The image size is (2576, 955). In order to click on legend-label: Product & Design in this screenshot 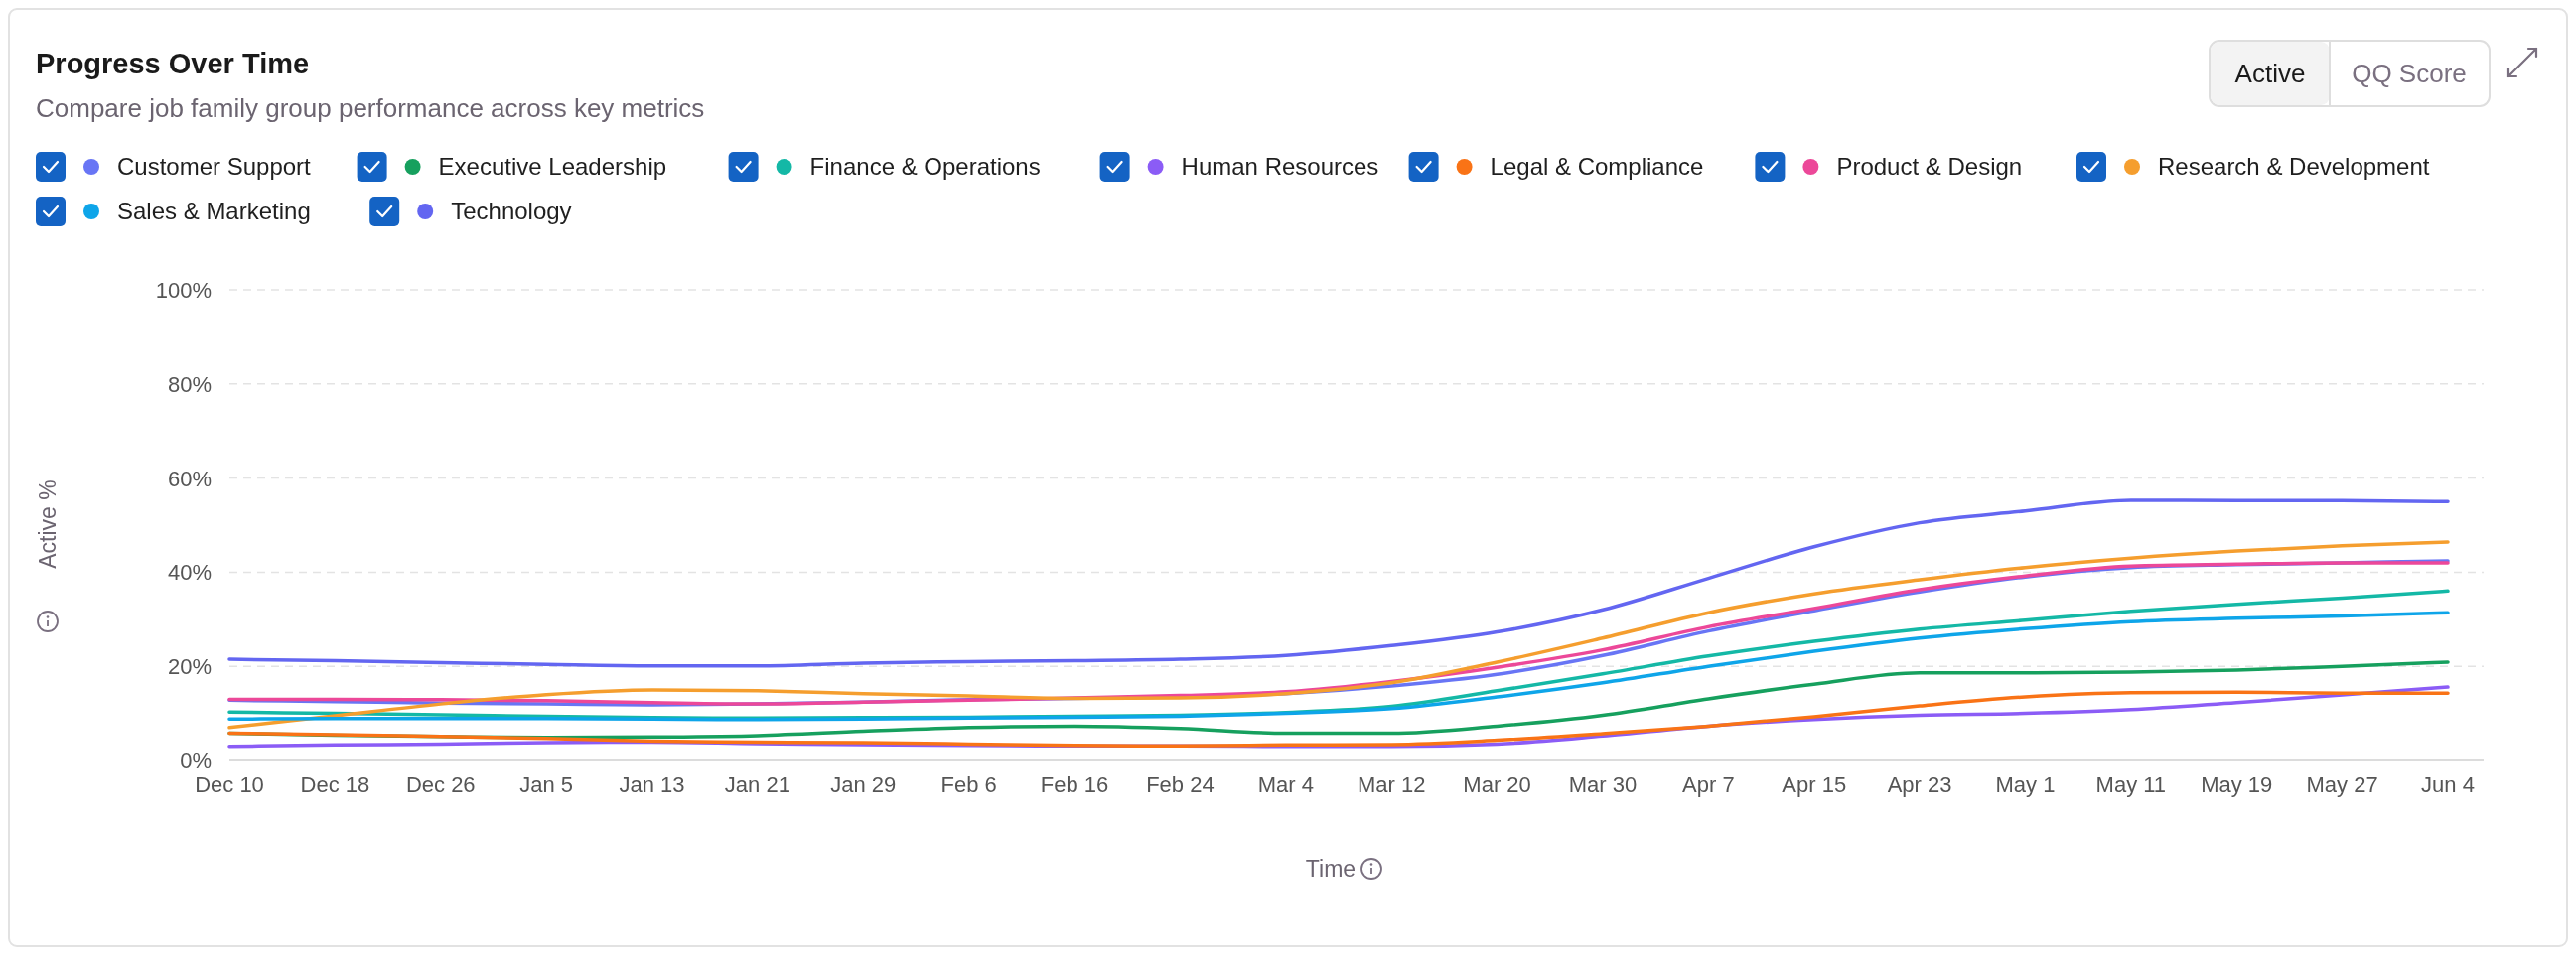, I will do `click(1930, 166)`.